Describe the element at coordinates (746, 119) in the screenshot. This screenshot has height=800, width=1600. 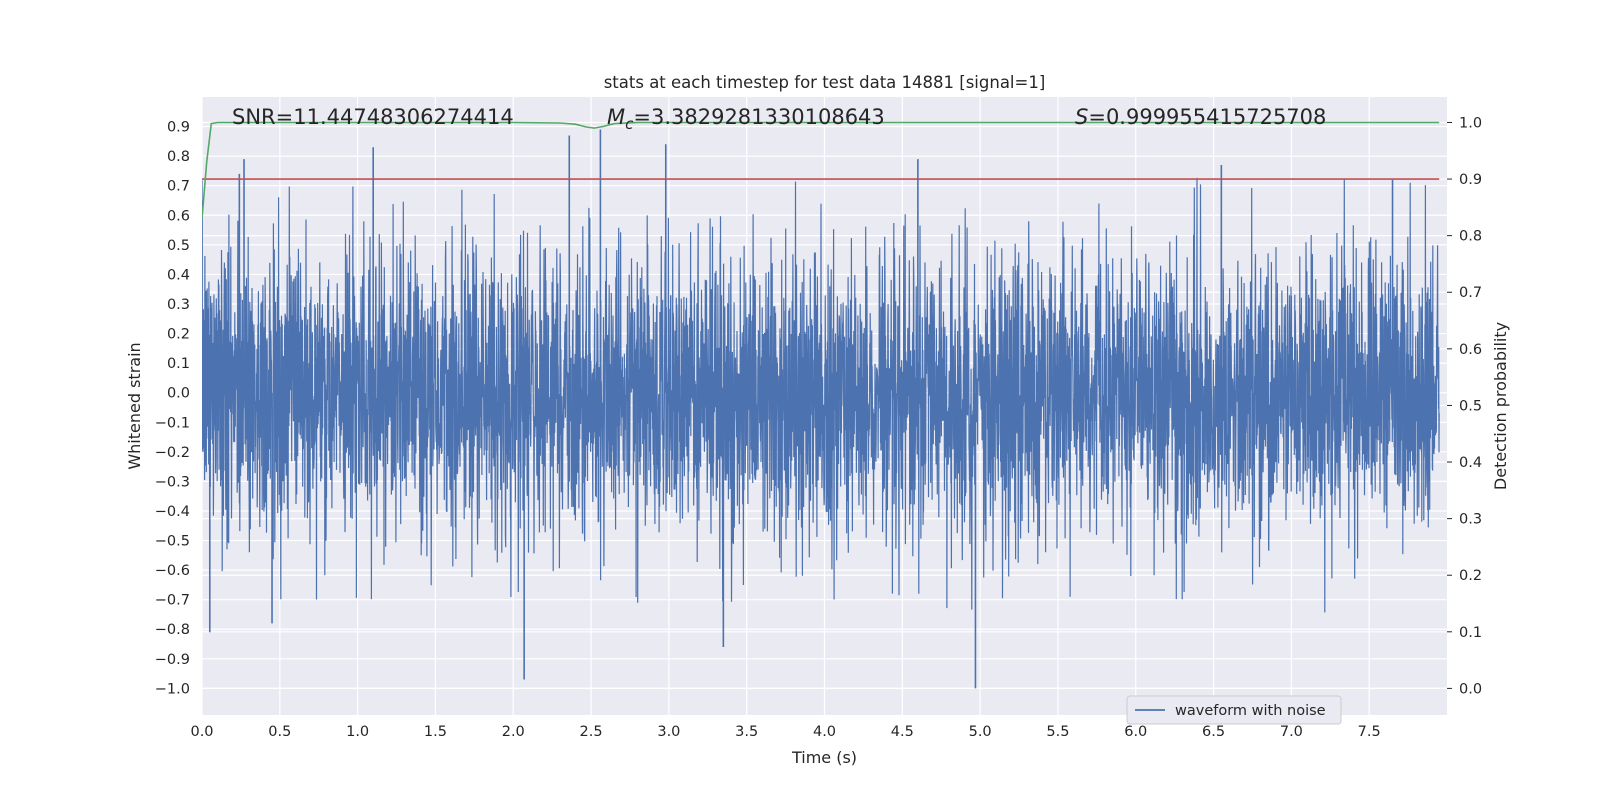
I see `chirp-mass-annotation: Mc=3.3829281330108643` at that location.